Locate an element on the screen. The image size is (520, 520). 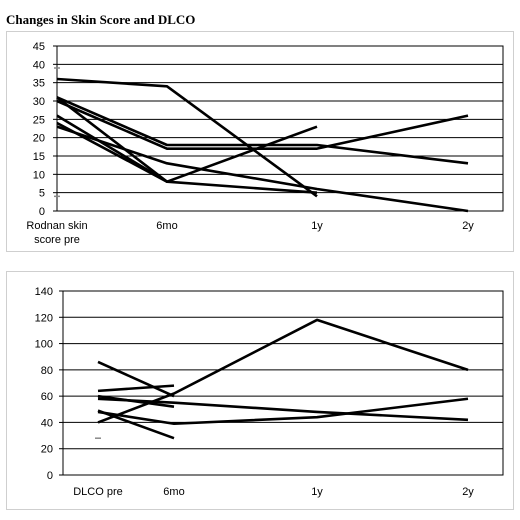
y-tick-label: 140 is located at coordinates (44, 292).